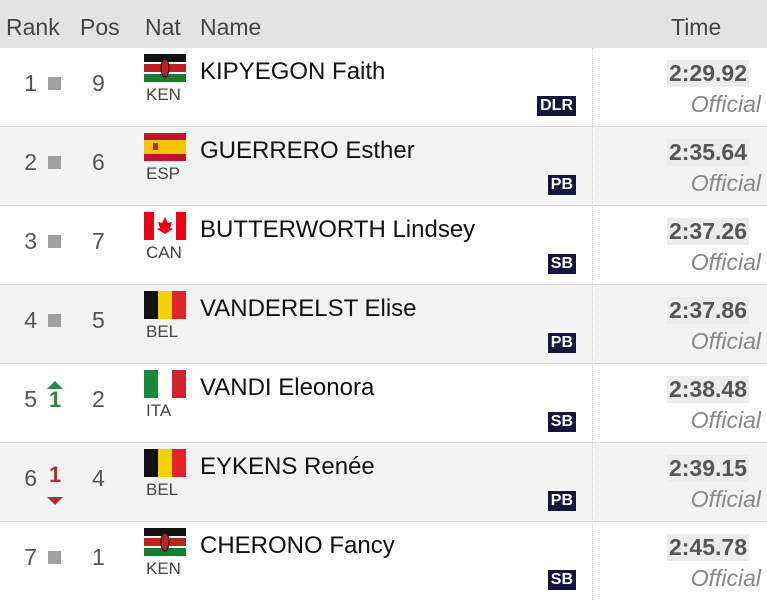 This screenshot has height=600, width=767. I want to click on header-cell: Name, so click(231, 27).